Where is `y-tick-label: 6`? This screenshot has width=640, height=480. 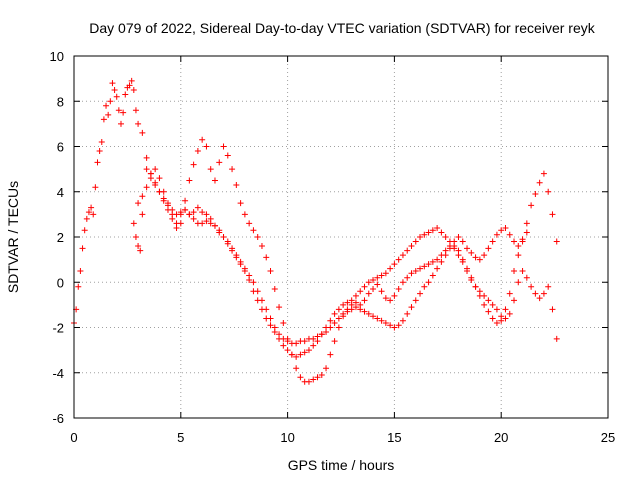
y-tick-label: 6 is located at coordinates (60, 147).